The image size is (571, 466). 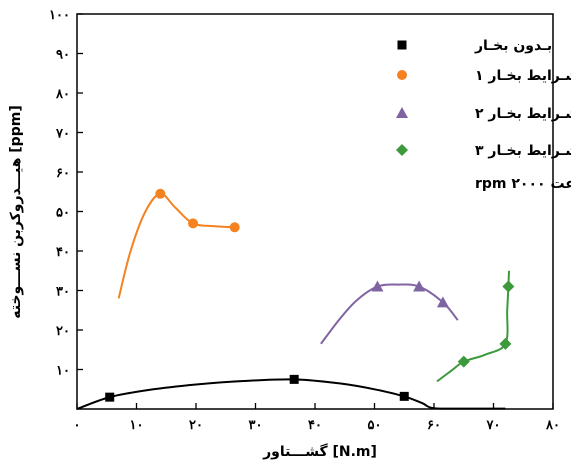 What do you see at coordinates (523, 114) in the screenshot?
I see `legend-label-3: شـرایط بخـار ۲` at bounding box center [523, 114].